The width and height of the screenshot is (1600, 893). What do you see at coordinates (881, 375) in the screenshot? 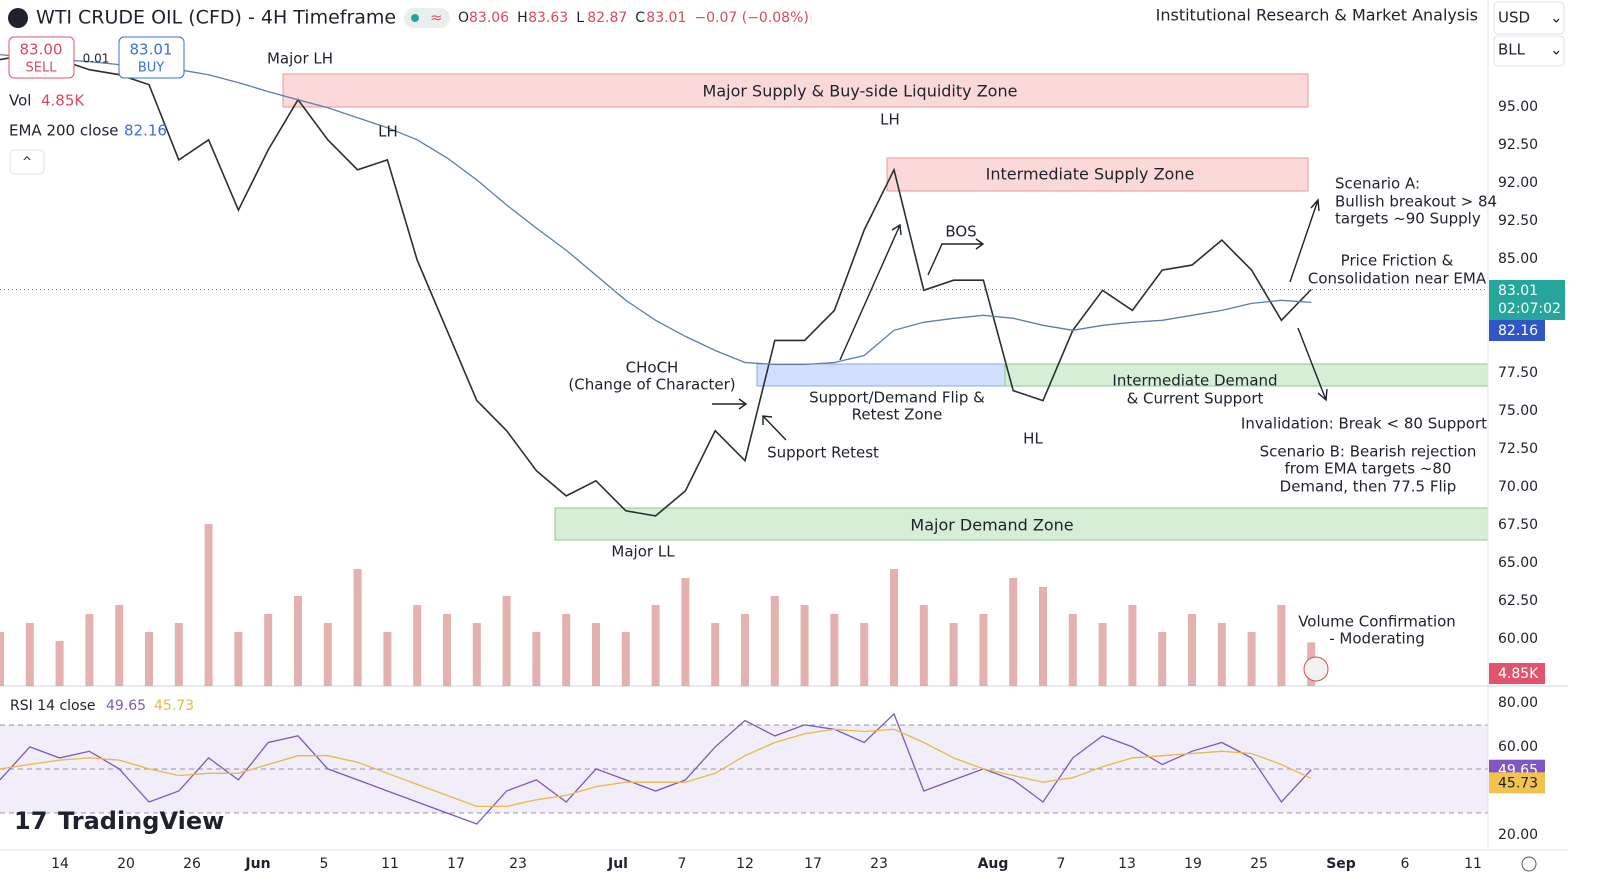
I see `flip-zone` at bounding box center [881, 375].